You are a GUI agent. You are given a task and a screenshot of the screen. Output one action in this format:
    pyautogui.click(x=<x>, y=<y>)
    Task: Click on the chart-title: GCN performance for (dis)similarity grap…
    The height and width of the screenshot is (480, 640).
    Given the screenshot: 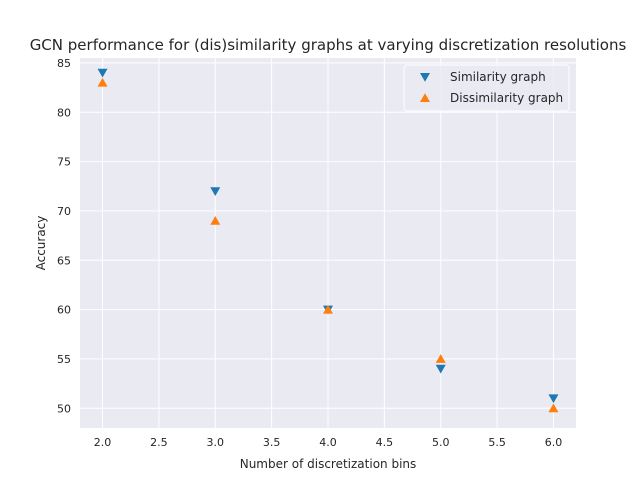 What is the action you would take?
    pyautogui.click(x=328, y=45)
    